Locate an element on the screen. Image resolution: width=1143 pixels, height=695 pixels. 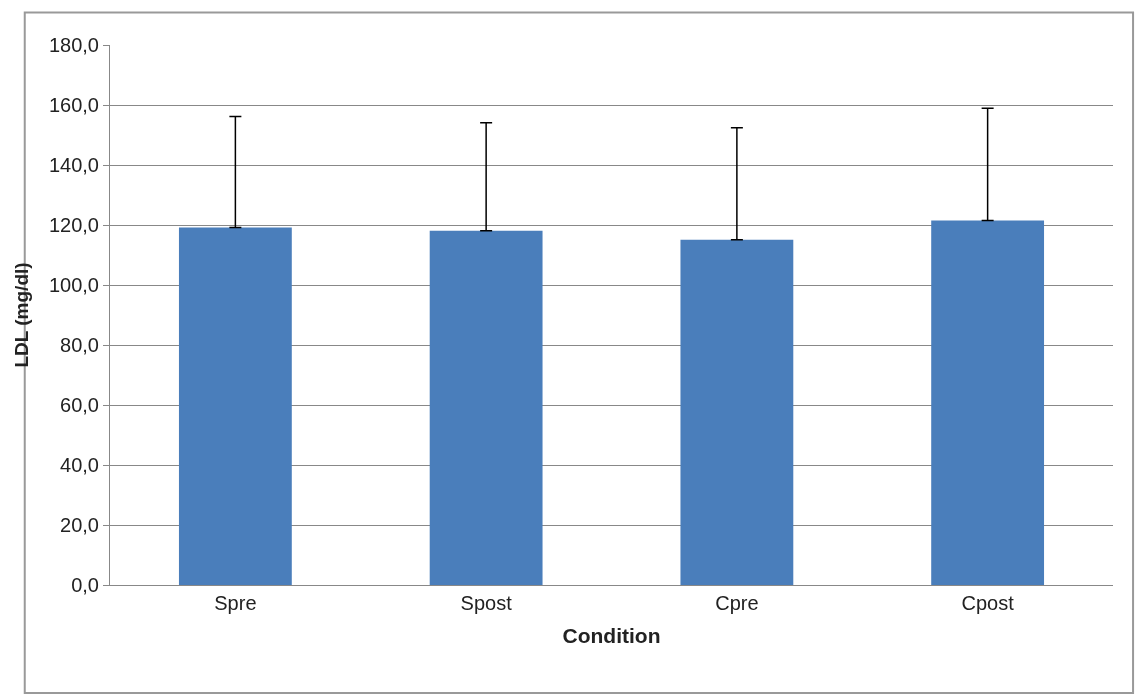
y-tick-label: 60,0 is located at coordinates (79, 405).